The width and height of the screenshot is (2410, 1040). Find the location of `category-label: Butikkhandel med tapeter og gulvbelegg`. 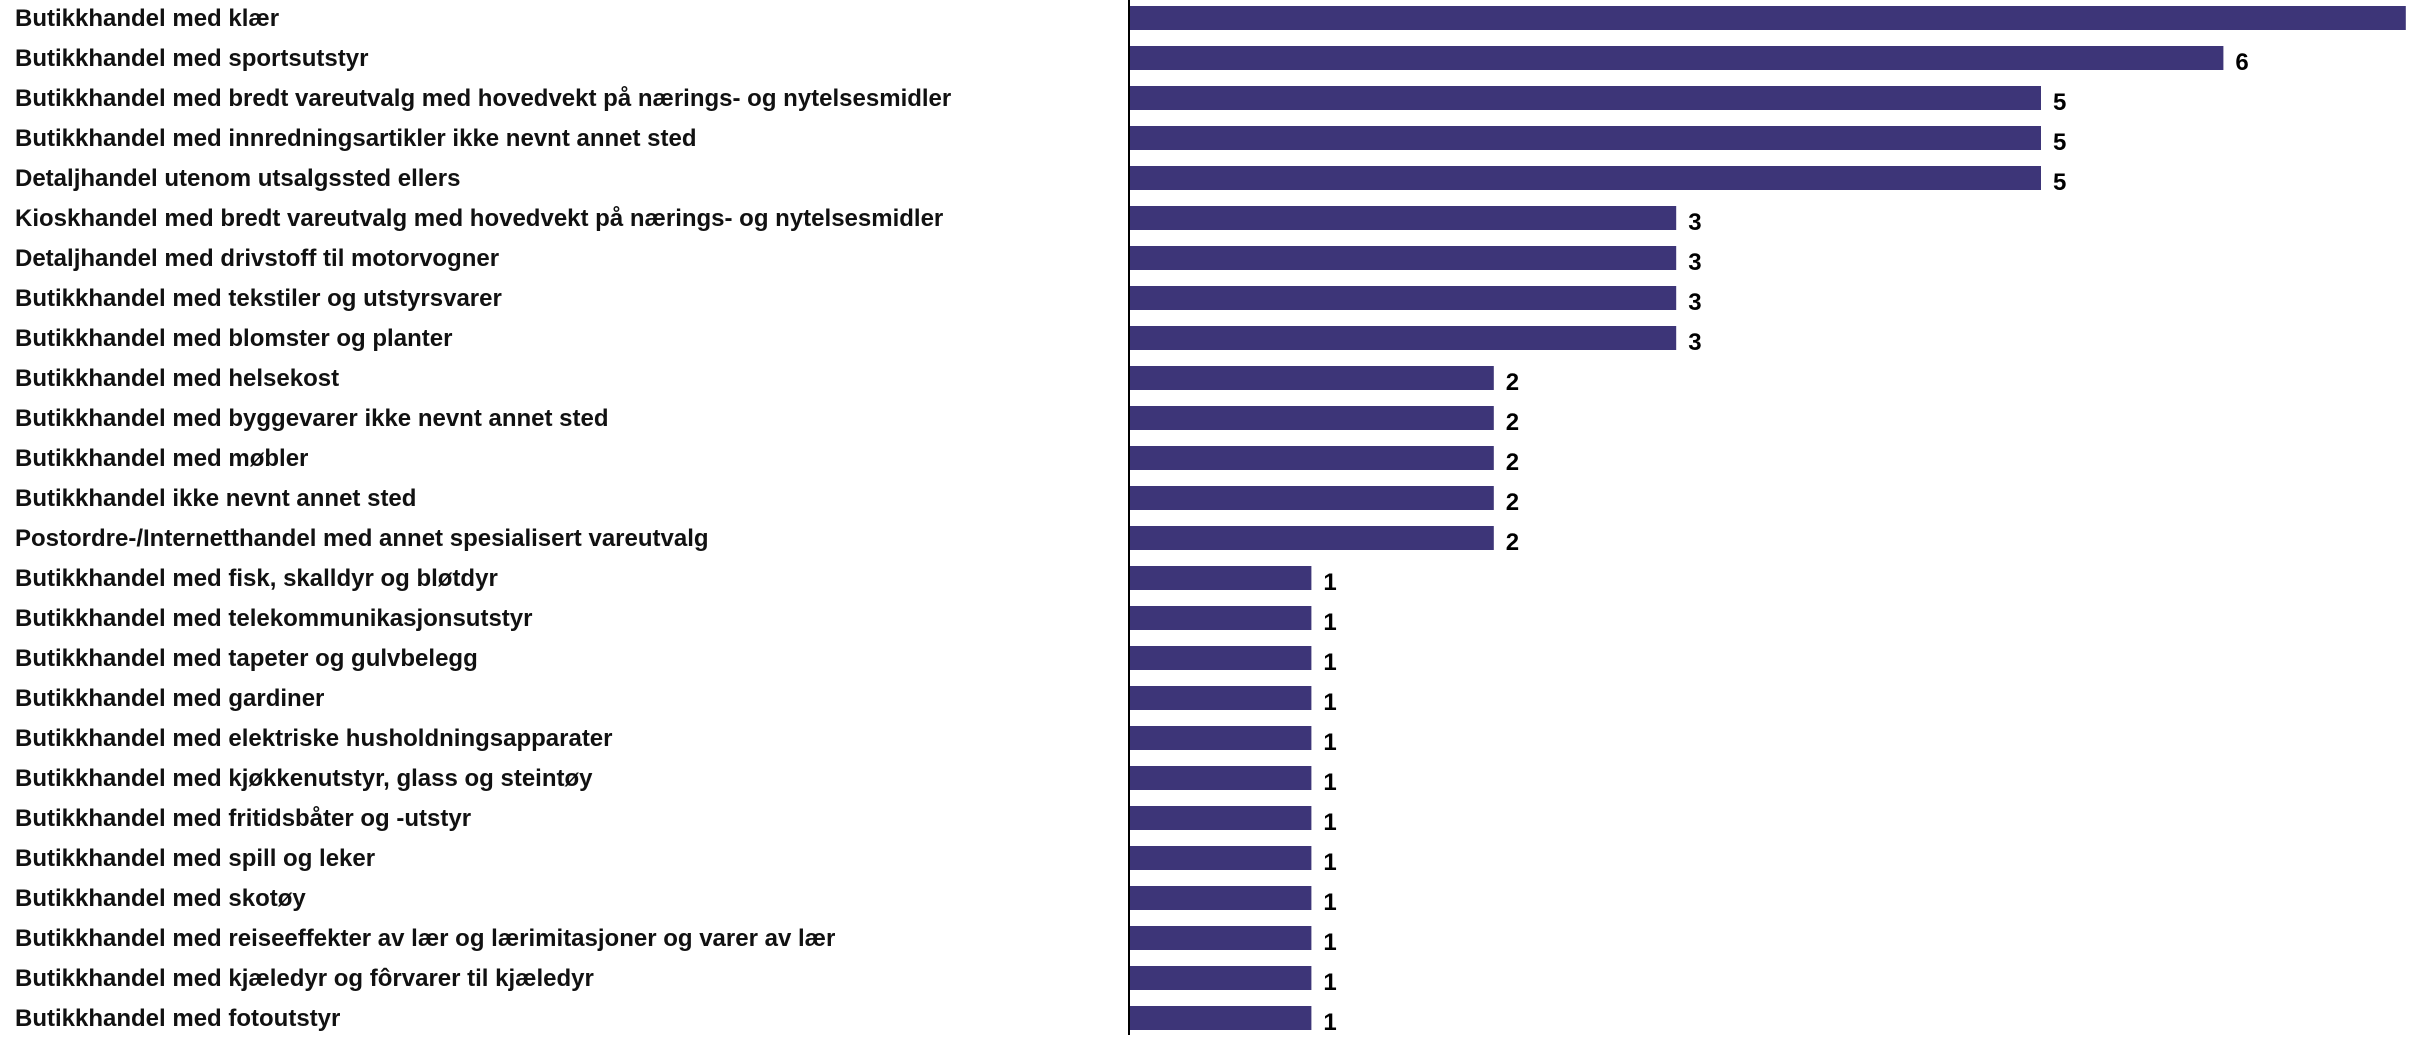

category-label: Butikkhandel med tapeter og gulvbelegg is located at coordinates (246, 658).